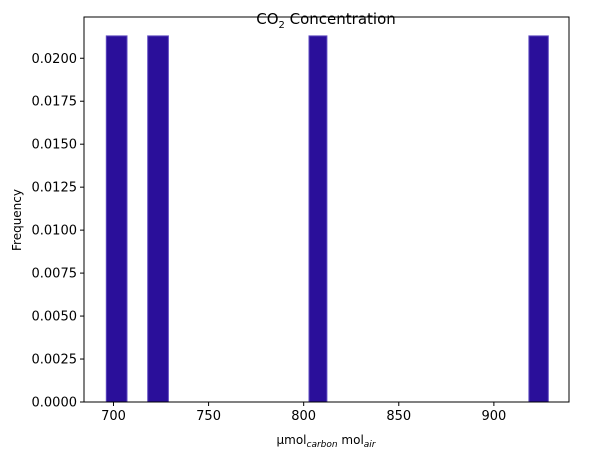  Describe the element at coordinates (113, 416) in the screenshot. I see `x-tick-label: 700` at that location.